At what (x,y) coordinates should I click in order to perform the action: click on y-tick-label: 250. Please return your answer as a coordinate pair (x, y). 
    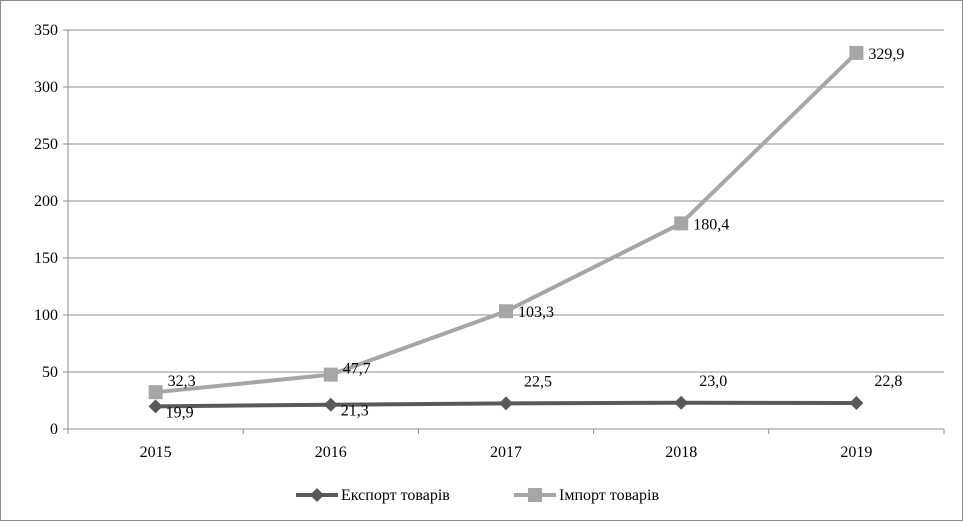
    Looking at the image, I should click on (46, 144).